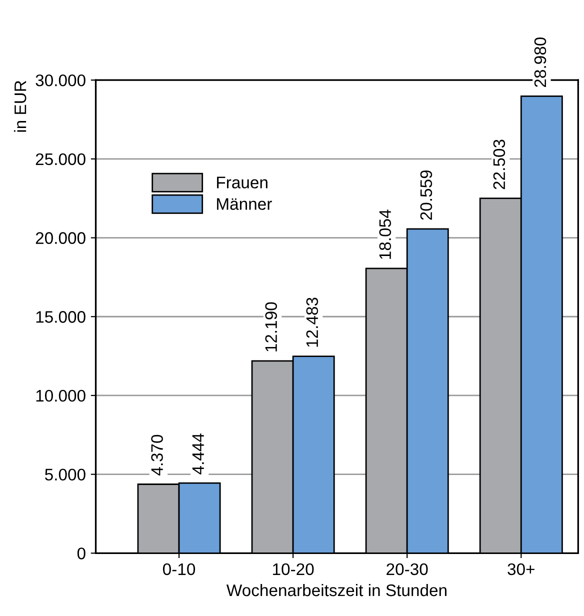 This screenshot has width=584, height=616. I want to click on data-label: 18.054, so click(385, 234).